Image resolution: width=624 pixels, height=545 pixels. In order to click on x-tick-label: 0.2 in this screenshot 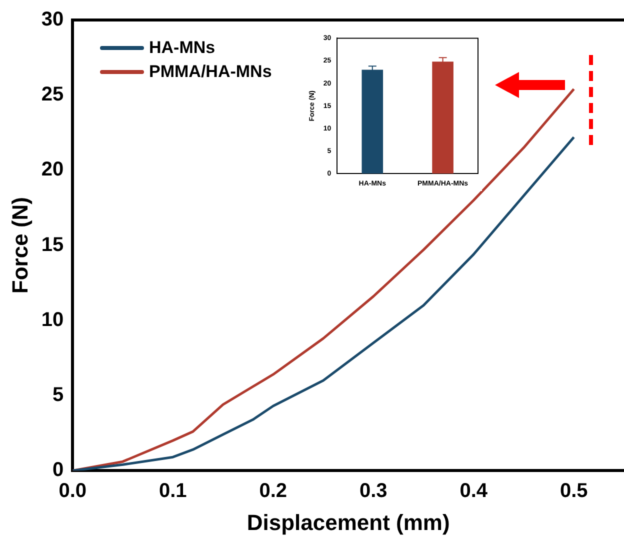, I will do `click(273, 491)`.